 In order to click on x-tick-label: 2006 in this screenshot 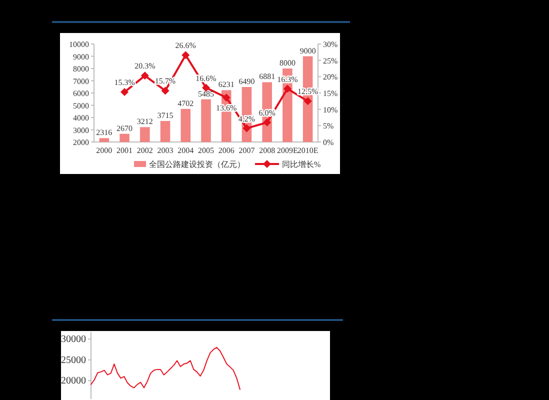, I will do `click(226, 150)`.